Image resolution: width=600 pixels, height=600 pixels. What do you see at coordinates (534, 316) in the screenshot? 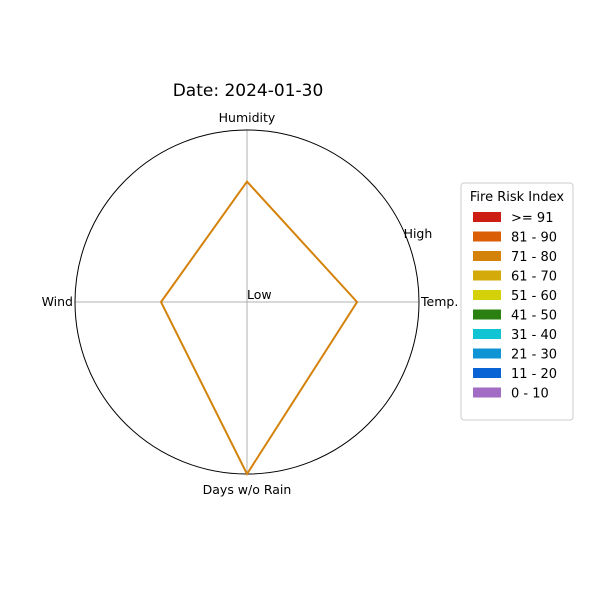
I see `legend-label: 41 - 50` at bounding box center [534, 316].